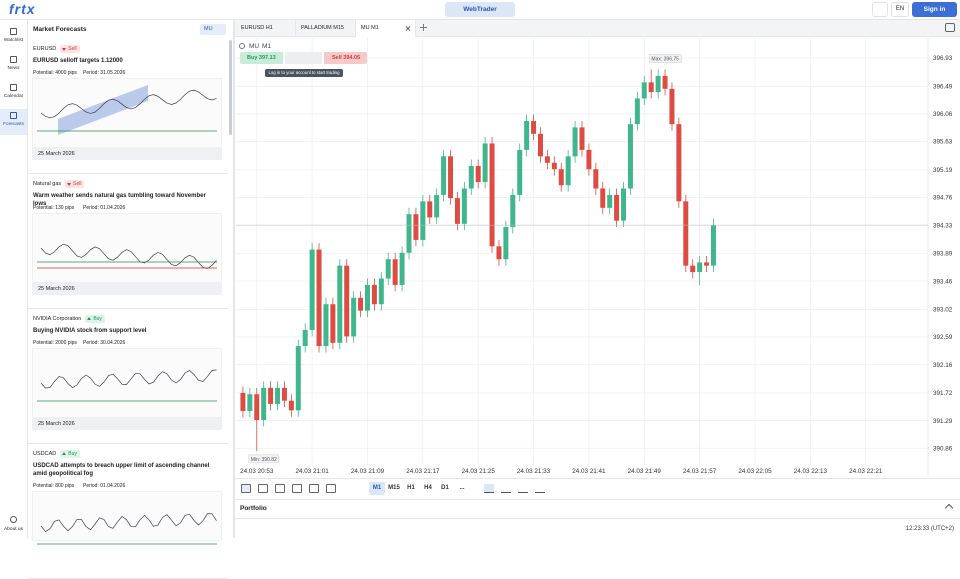 The image size is (960, 579). Describe the element at coordinates (386, 28) in the screenshot. I see `tab: MU M1` at that location.